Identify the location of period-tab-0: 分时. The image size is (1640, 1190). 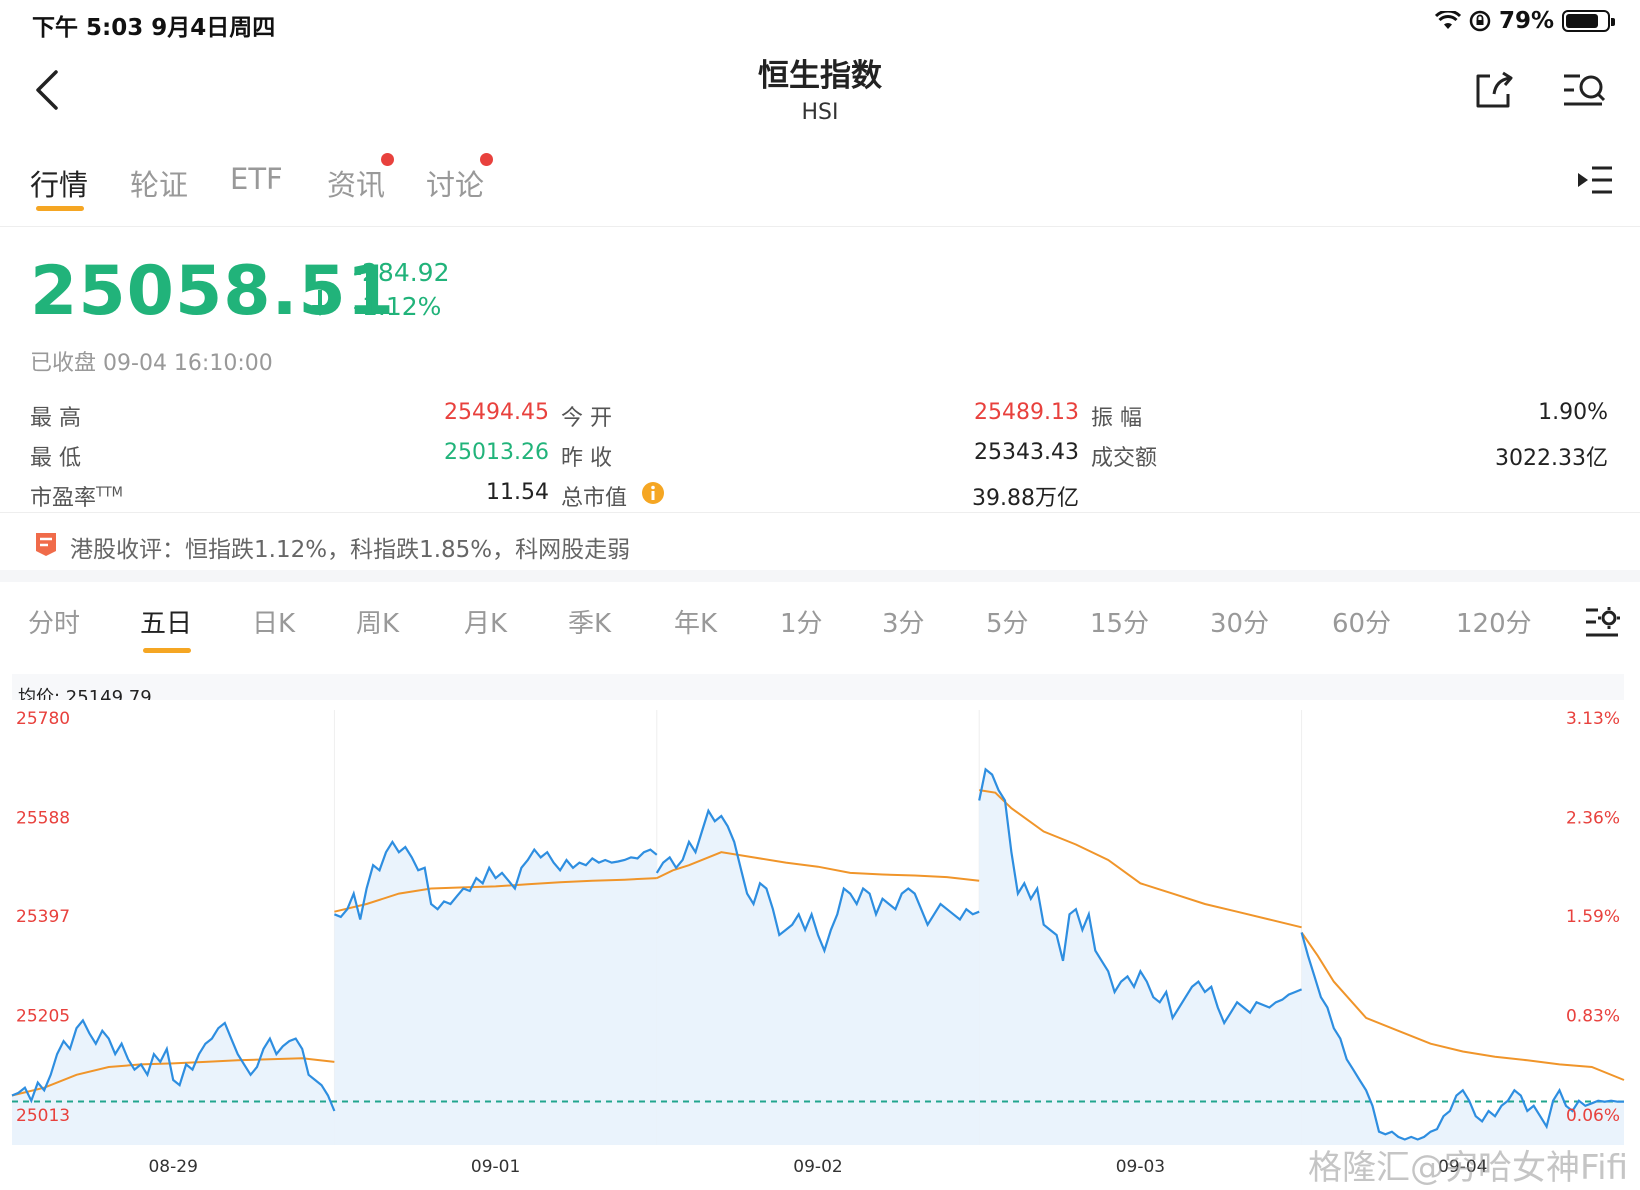
(54, 624).